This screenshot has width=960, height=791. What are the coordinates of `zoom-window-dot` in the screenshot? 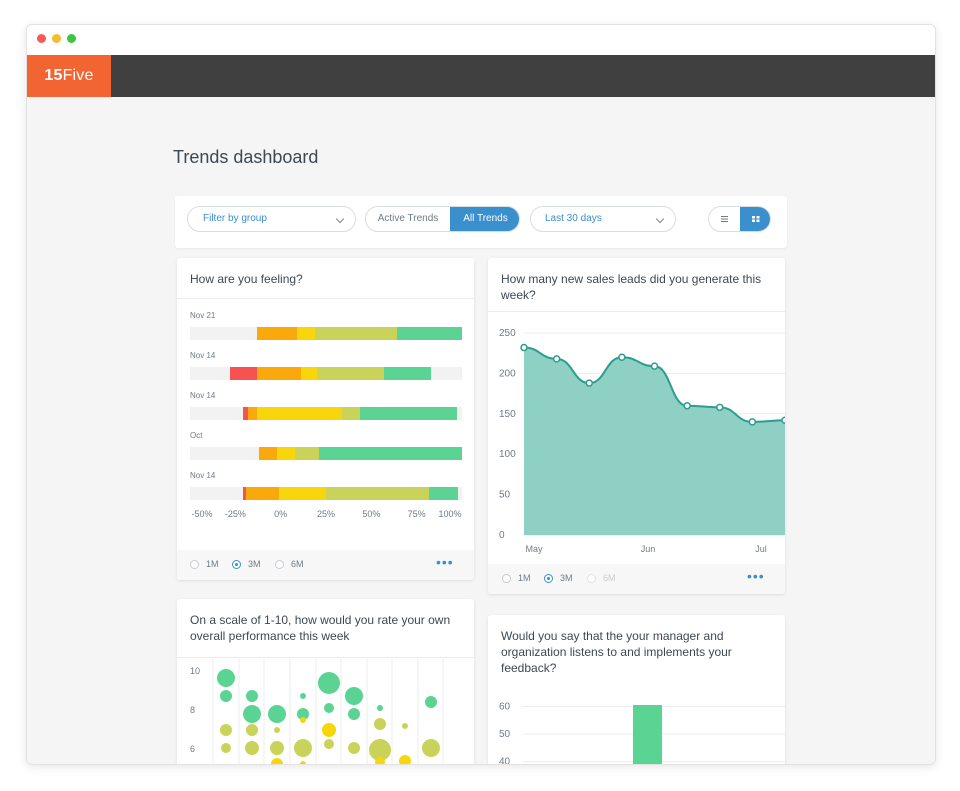 It's located at (71, 38).